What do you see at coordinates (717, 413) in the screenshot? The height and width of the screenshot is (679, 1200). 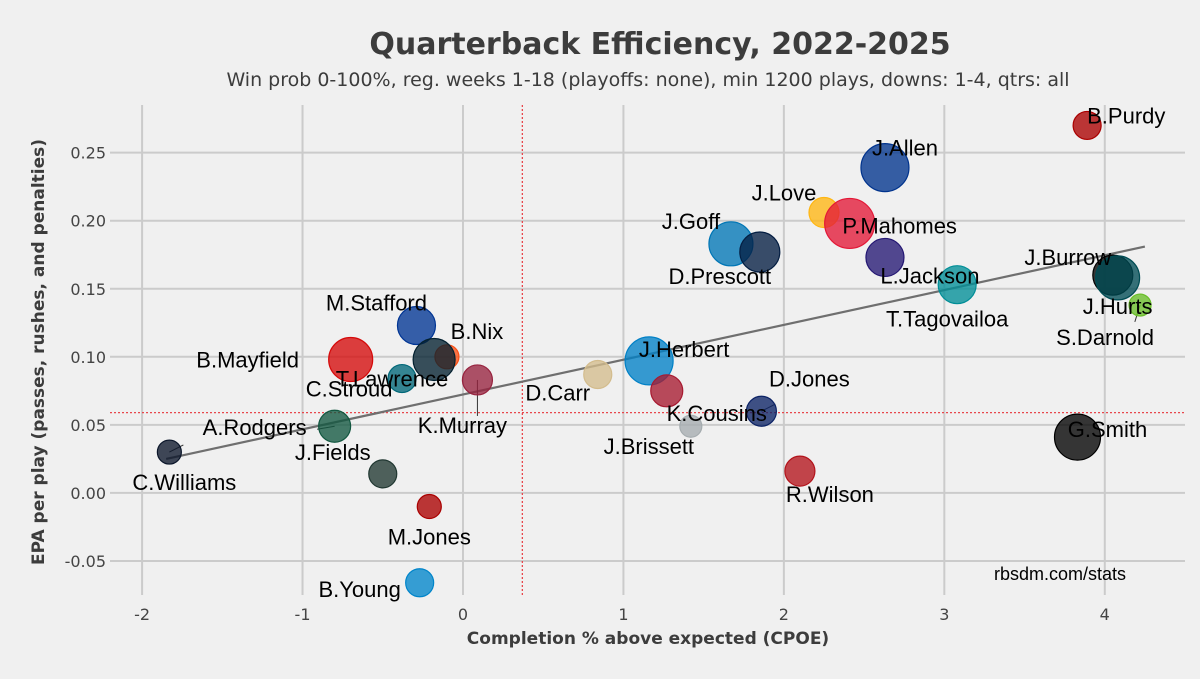 I see `point-label: K.Cousins` at bounding box center [717, 413].